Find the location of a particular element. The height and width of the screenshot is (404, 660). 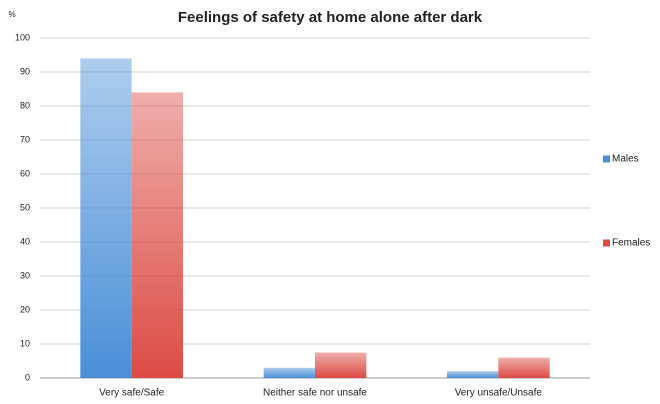

y-tick-label: 30 is located at coordinates (25, 275).